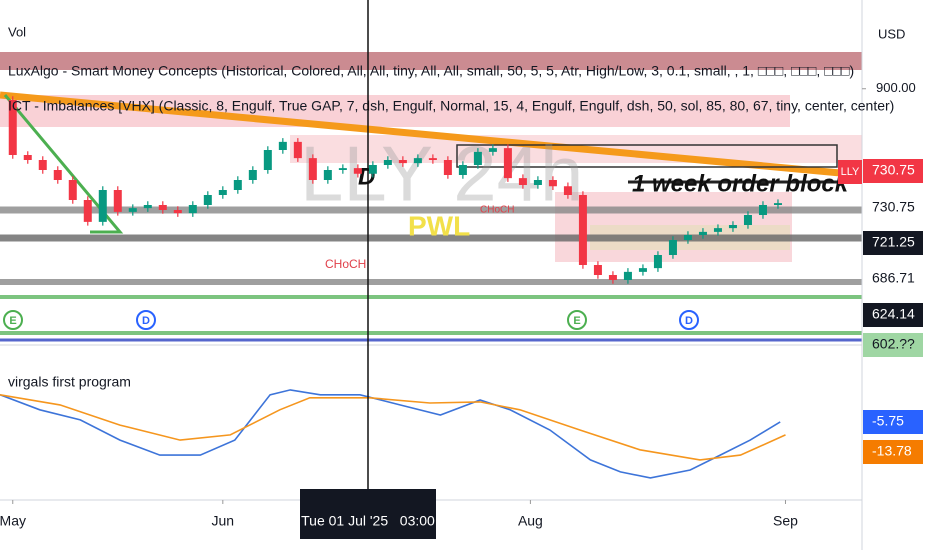 The image size is (932, 550). Describe the element at coordinates (13, 521) in the screenshot. I see `x-tick-label: May` at that location.